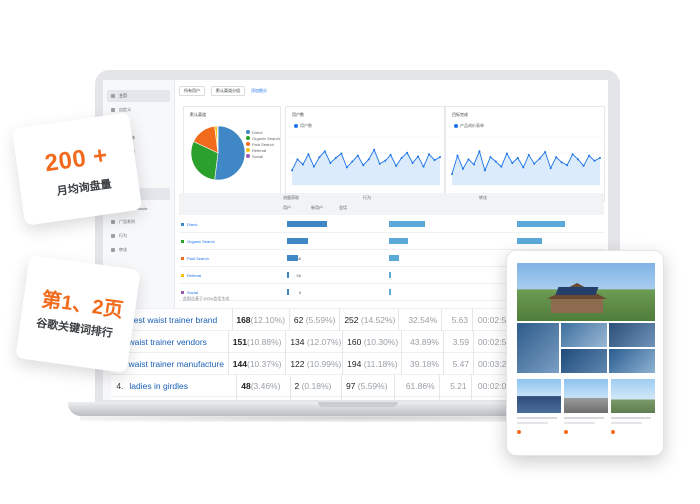 This screenshot has height=504, width=700. What do you see at coordinates (176, 363) in the screenshot?
I see `keyword-link: waist trainer manufacturer` at bounding box center [176, 363].